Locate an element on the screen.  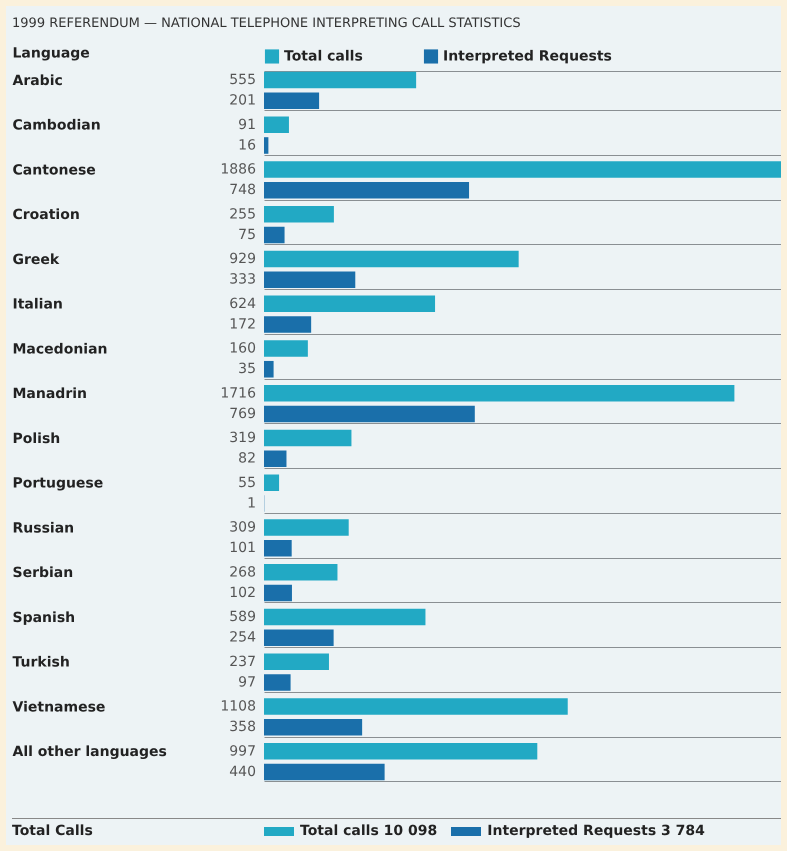
data-label: 255 is located at coordinates (242, 214).